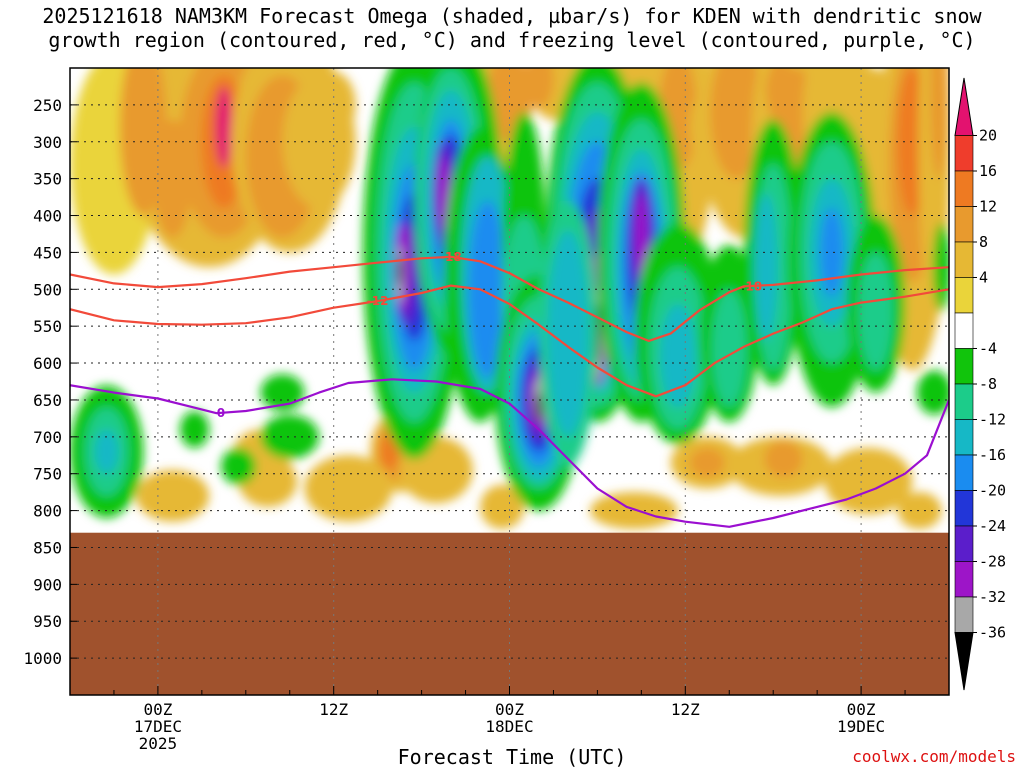 The width and height of the screenshot is (1024, 769). What do you see at coordinates (47, 142) in the screenshot?
I see `y-tick-label: 300` at bounding box center [47, 142].